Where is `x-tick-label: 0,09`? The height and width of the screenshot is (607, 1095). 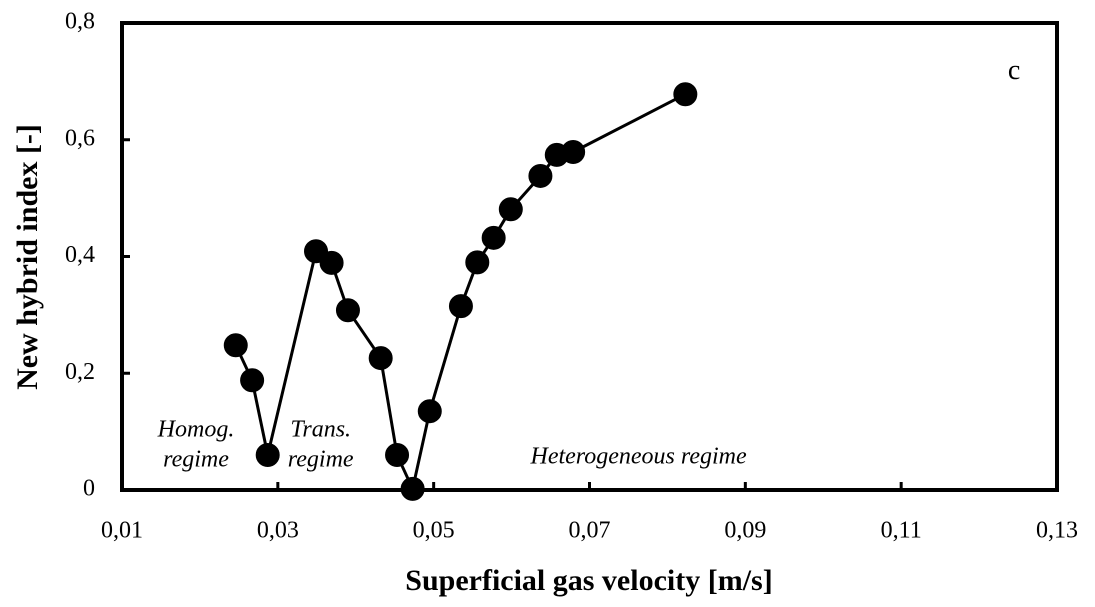 x-tick-label: 0,09 is located at coordinates (745, 531).